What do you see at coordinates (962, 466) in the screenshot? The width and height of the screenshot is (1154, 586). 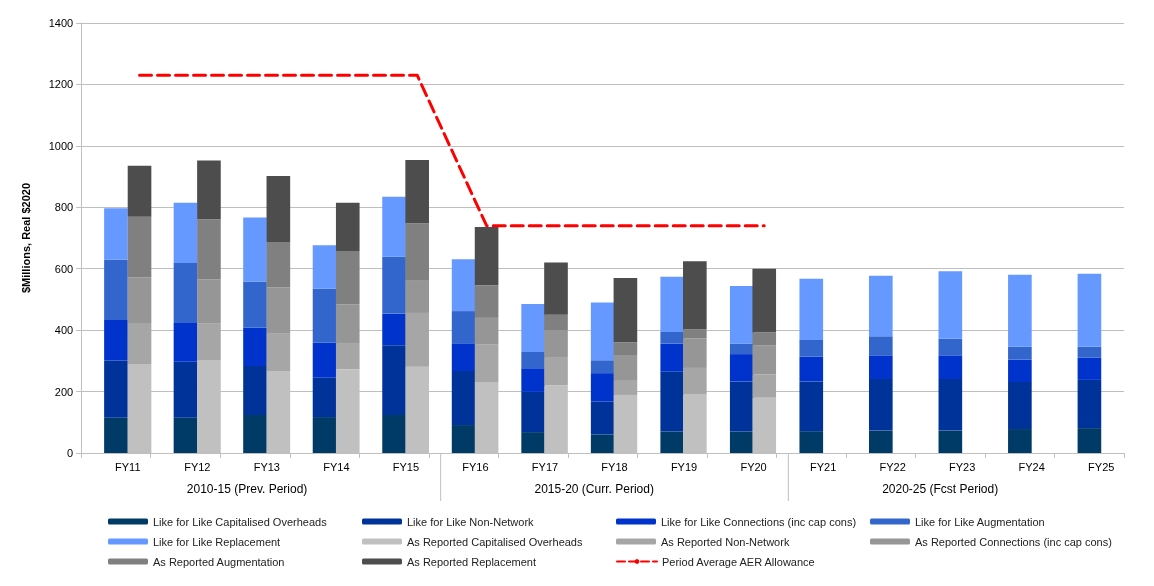 I see `x-tick-label: FY23` at bounding box center [962, 466].